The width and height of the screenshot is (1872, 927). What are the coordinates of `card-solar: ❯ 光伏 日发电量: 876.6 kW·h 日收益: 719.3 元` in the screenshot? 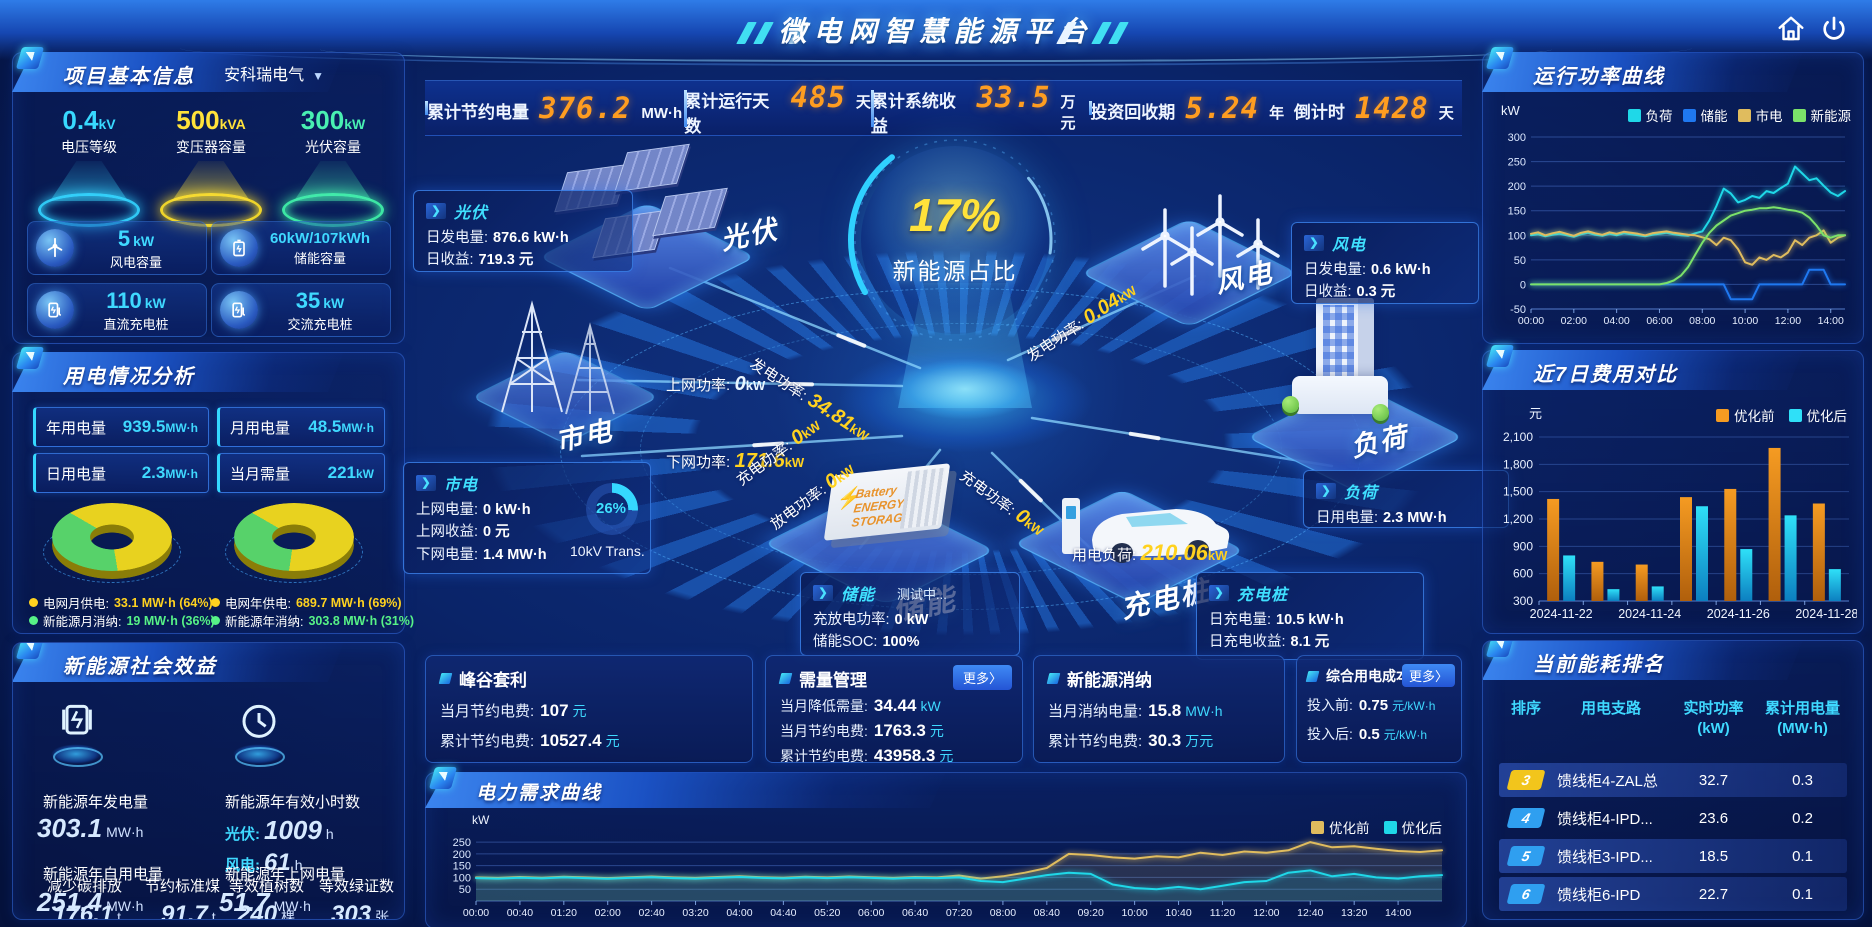 It's located at (523, 231).